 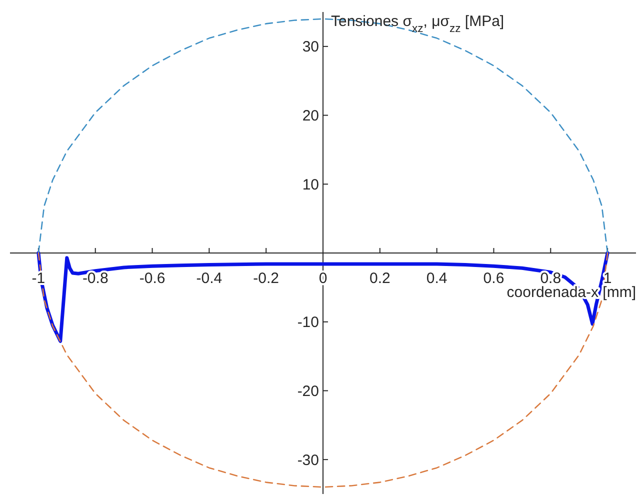 I want to click on x-tick-label: 0.6, so click(x=493, y=278).